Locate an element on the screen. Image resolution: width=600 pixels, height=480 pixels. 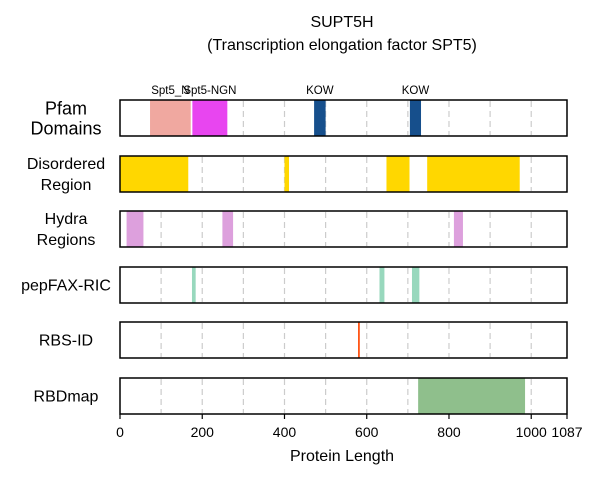
track-label: RBS-ID is located at coordinates (66, 341).